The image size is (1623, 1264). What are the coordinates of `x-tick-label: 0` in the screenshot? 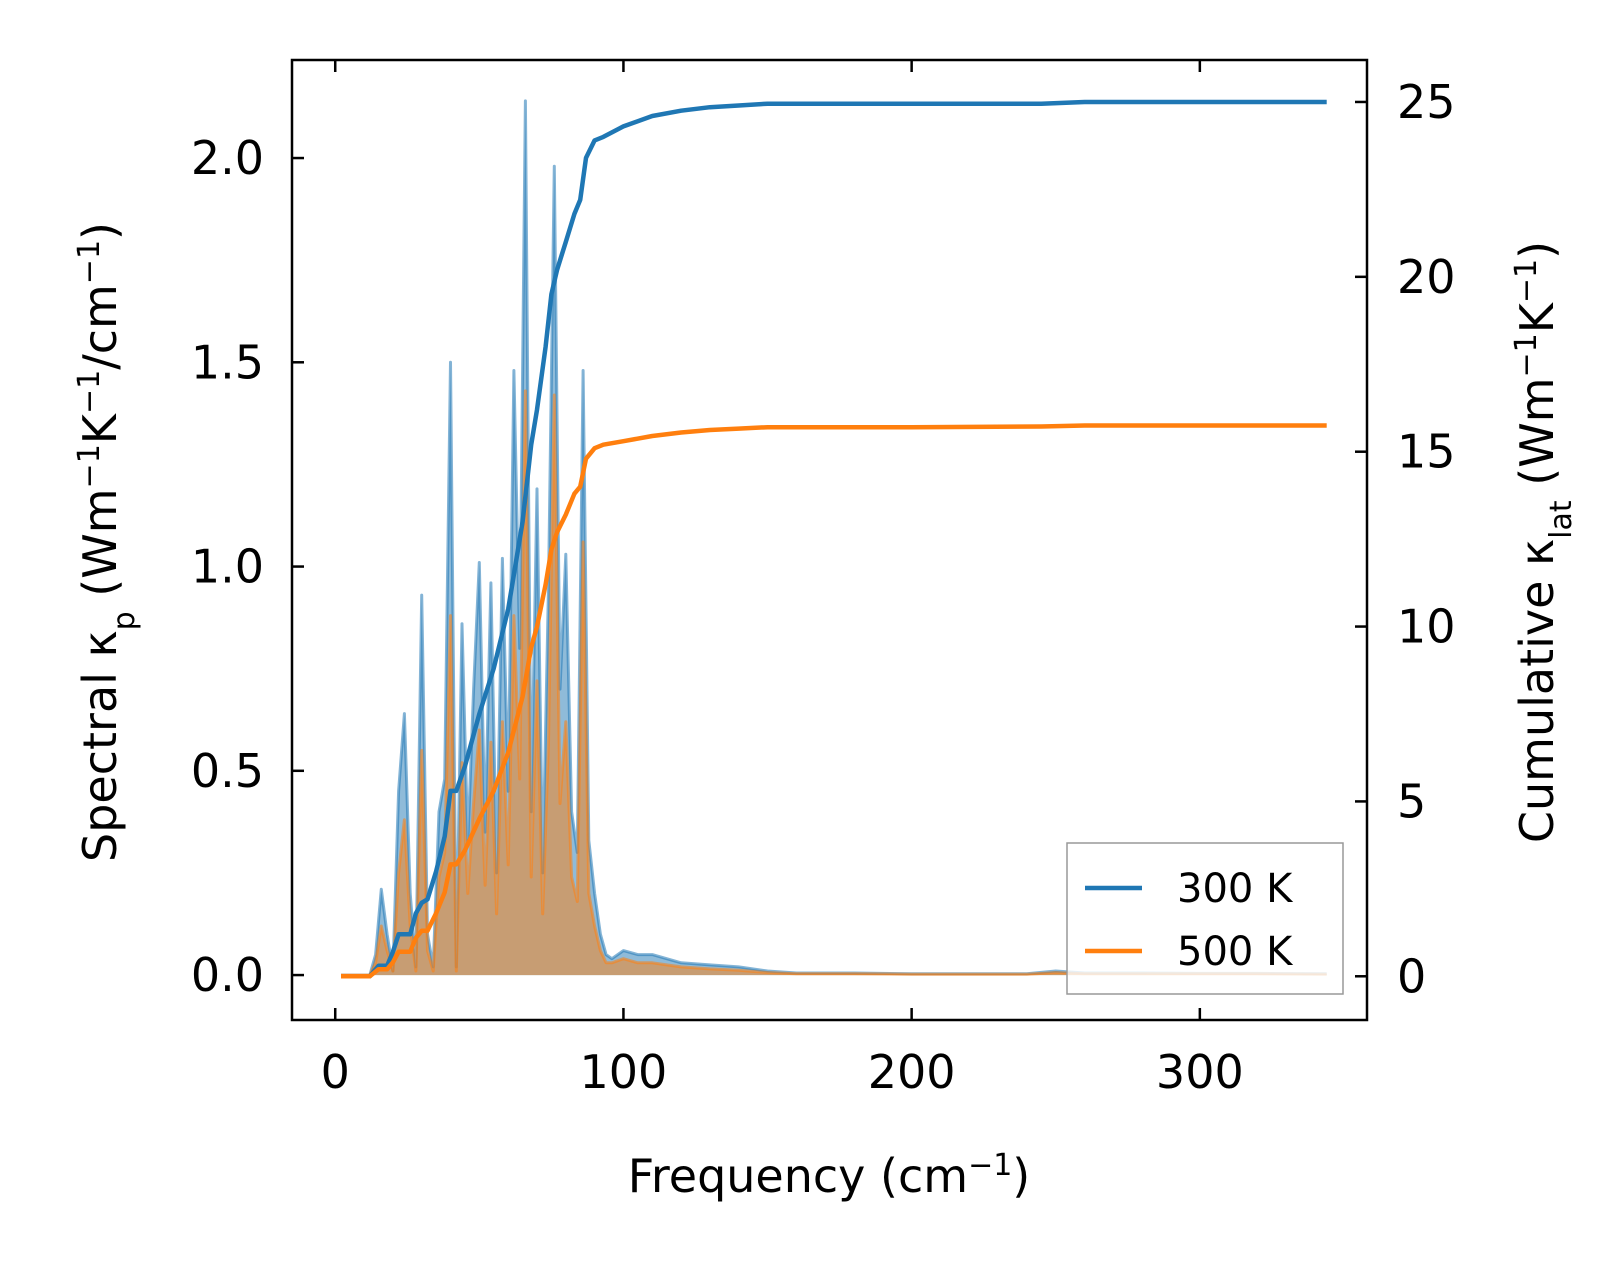 It's located at (335, 1072).